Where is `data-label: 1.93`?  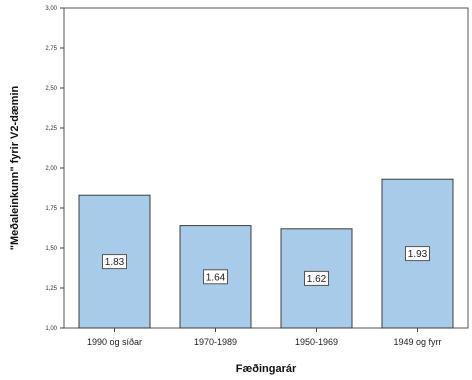 data-label: 1.93 is located at coordinates (418, 254).